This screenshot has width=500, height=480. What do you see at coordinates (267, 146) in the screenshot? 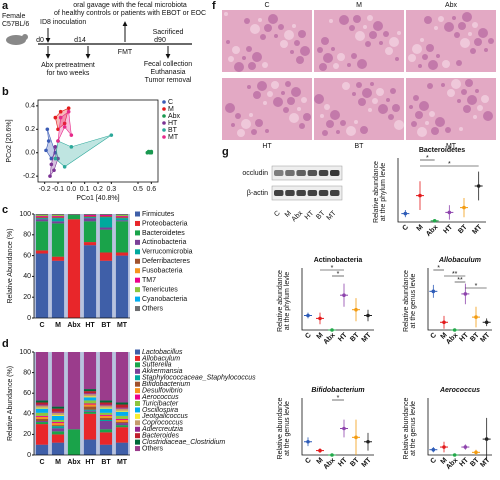
I see `histology-label: HT` at bounding box center [267, 146].